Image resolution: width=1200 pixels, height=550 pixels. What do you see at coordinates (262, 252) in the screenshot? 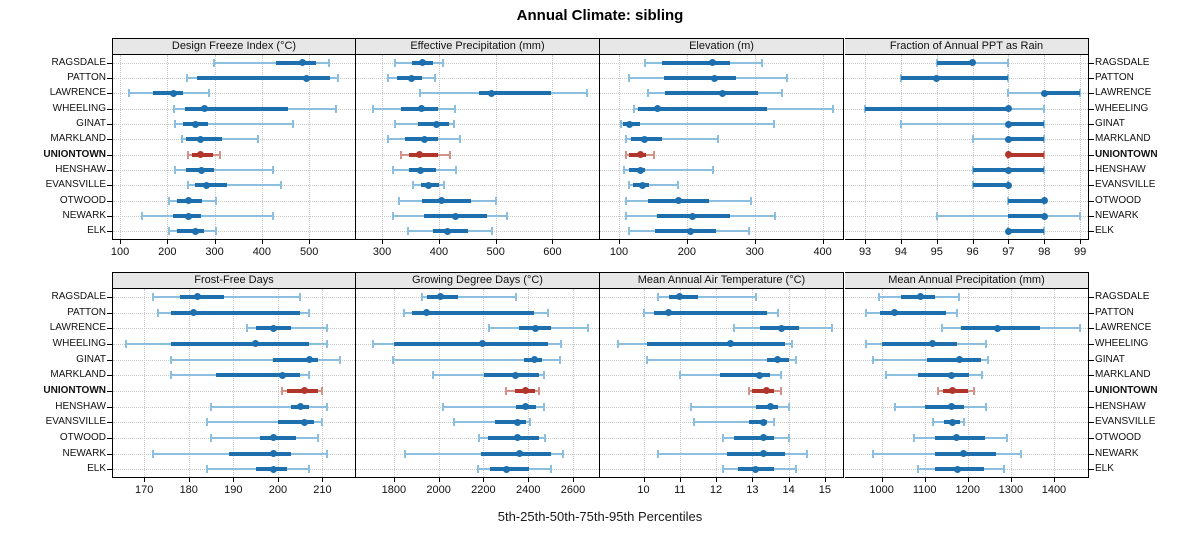
I see `axis-tick-label: 400` at bounding box center [262, 252].